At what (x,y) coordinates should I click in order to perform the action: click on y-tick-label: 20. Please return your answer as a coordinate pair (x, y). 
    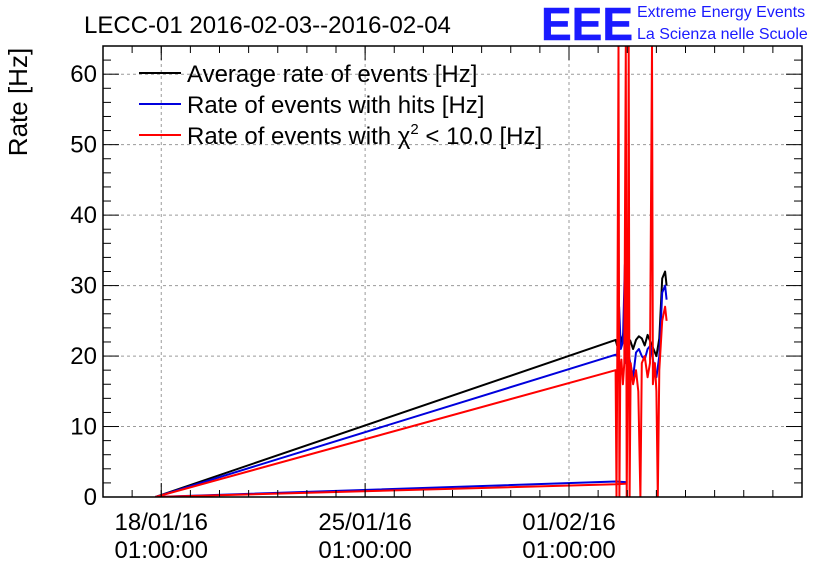
    Looking at the image, I should click on (83, 356).